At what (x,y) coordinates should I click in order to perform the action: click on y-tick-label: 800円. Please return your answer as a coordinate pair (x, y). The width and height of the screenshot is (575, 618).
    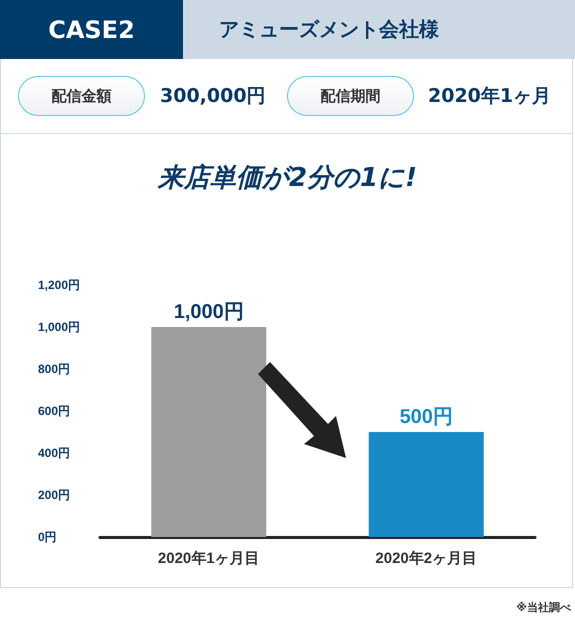
    Looking at the image, I should click on (54, 369).